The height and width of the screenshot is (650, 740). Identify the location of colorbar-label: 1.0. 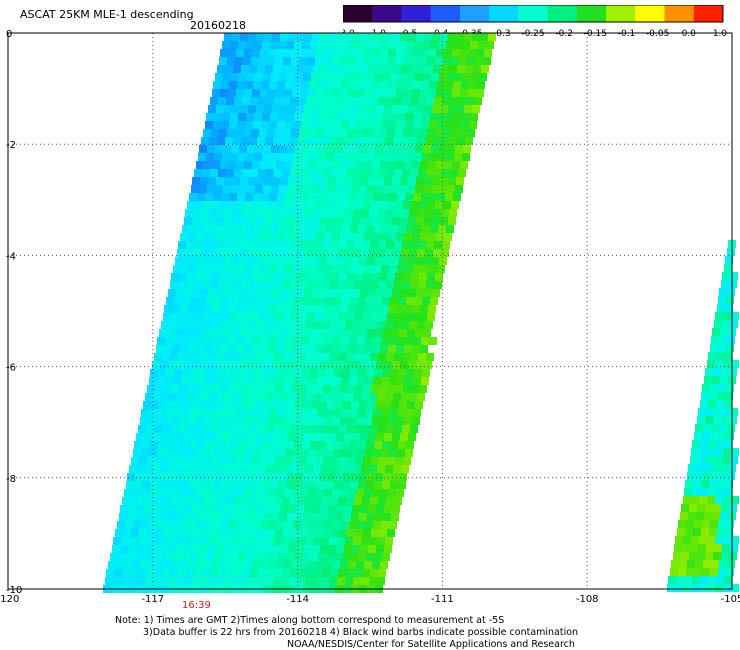
(720, 34).